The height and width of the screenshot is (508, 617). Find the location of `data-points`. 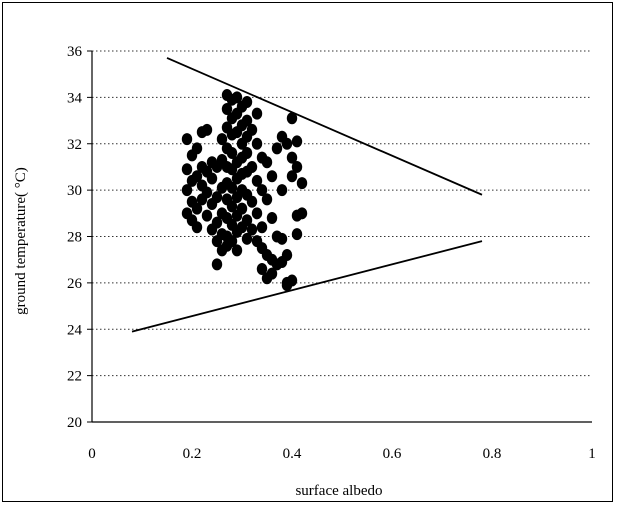

data-points is located at coordinates (244, 190).